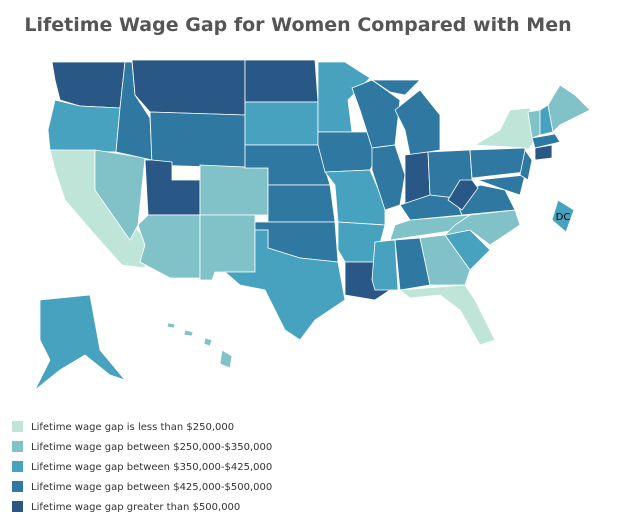 Image resolution: width=626 pixels, height=523 pixels. I want to click on legend-label: Lifetime wage gap greater than $500,000, so click(135, 507).